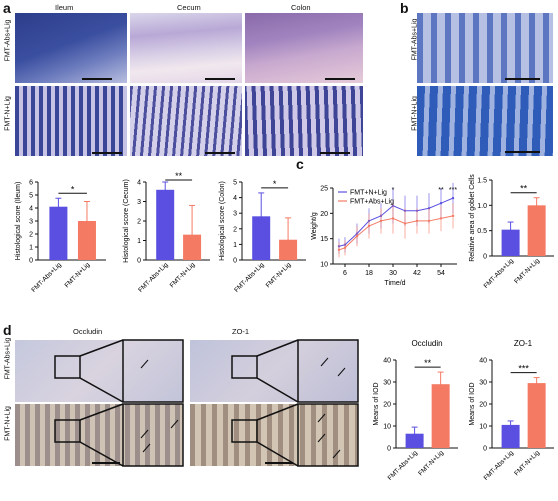 This screenshot has height=501, width=558. Describe the element at coordinates (304, 48) in the screenshot. I see `micrograph-colon-abs` at that location.